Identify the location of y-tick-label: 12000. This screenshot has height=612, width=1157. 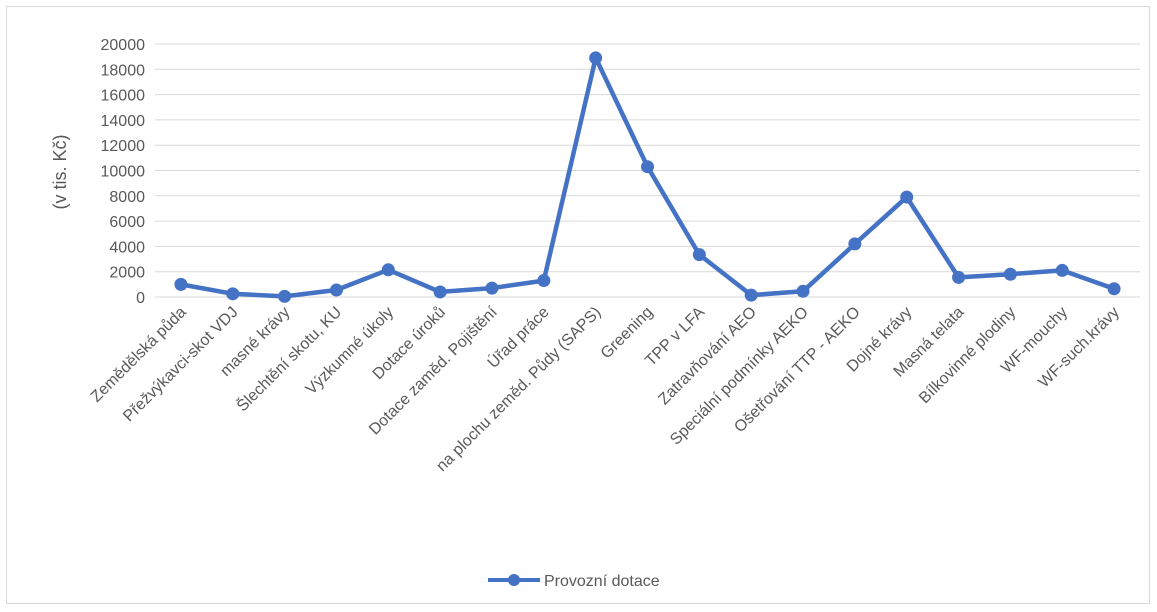
(123, 146).